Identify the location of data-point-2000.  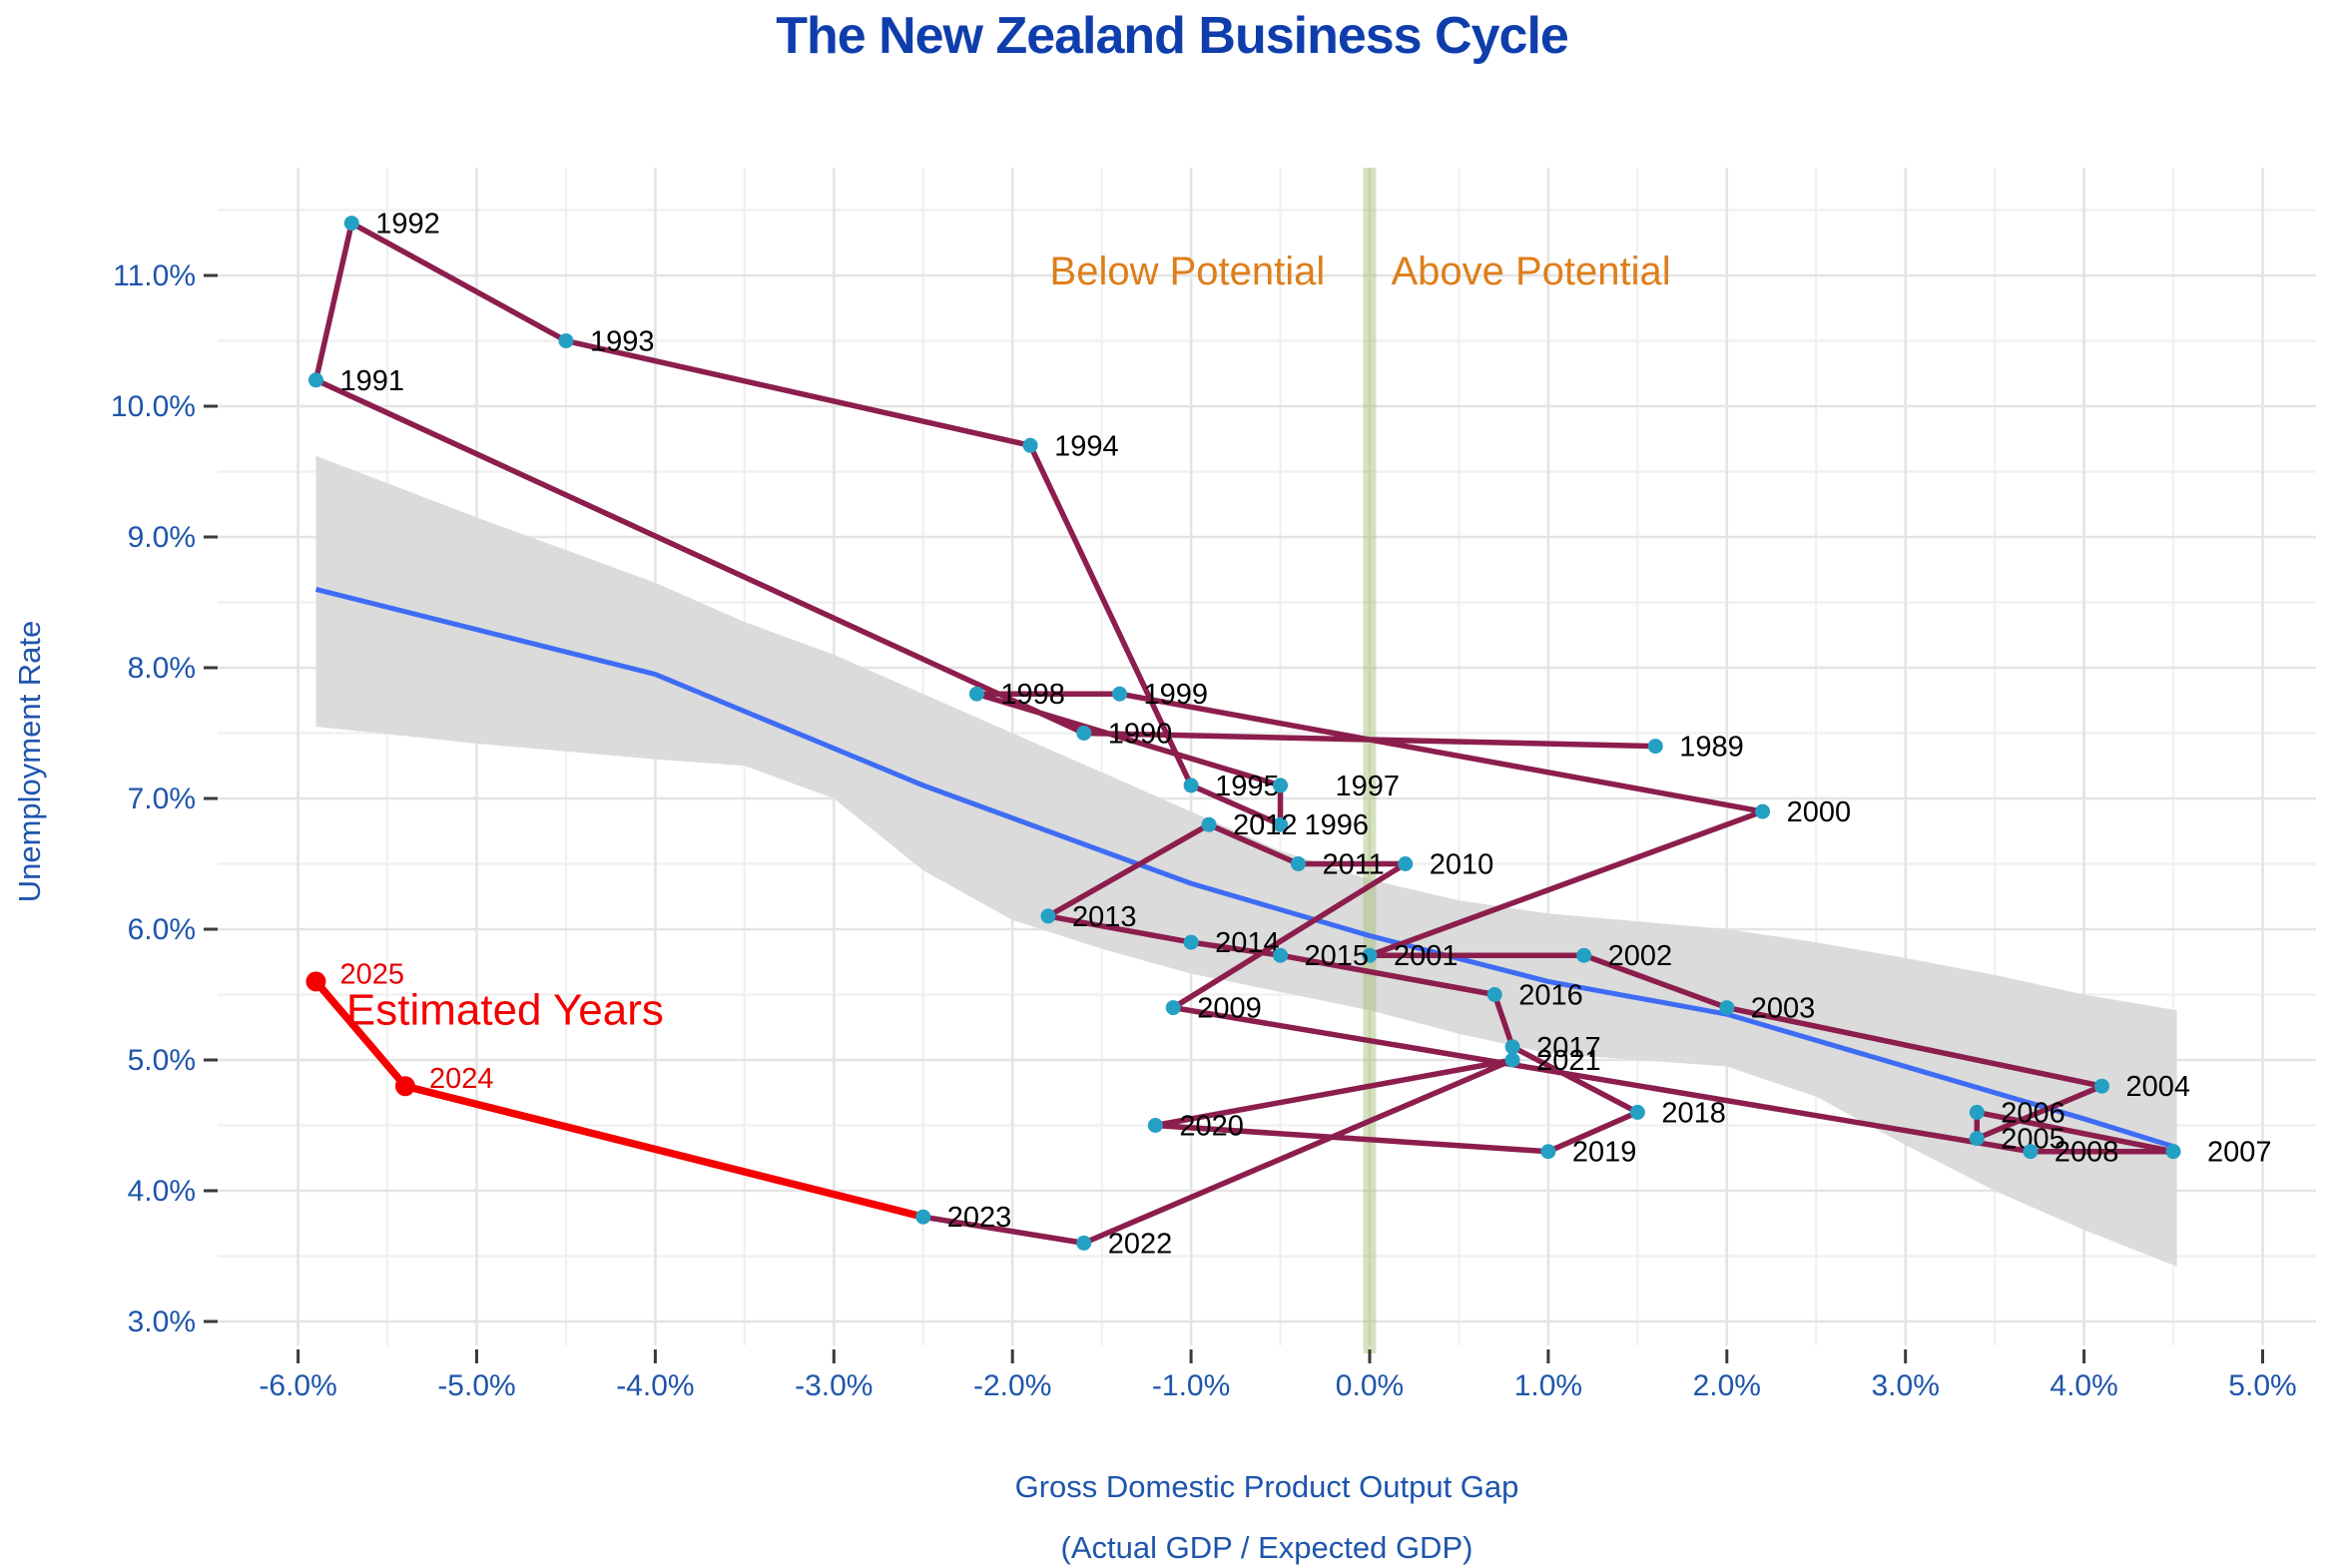
(1763, 811).